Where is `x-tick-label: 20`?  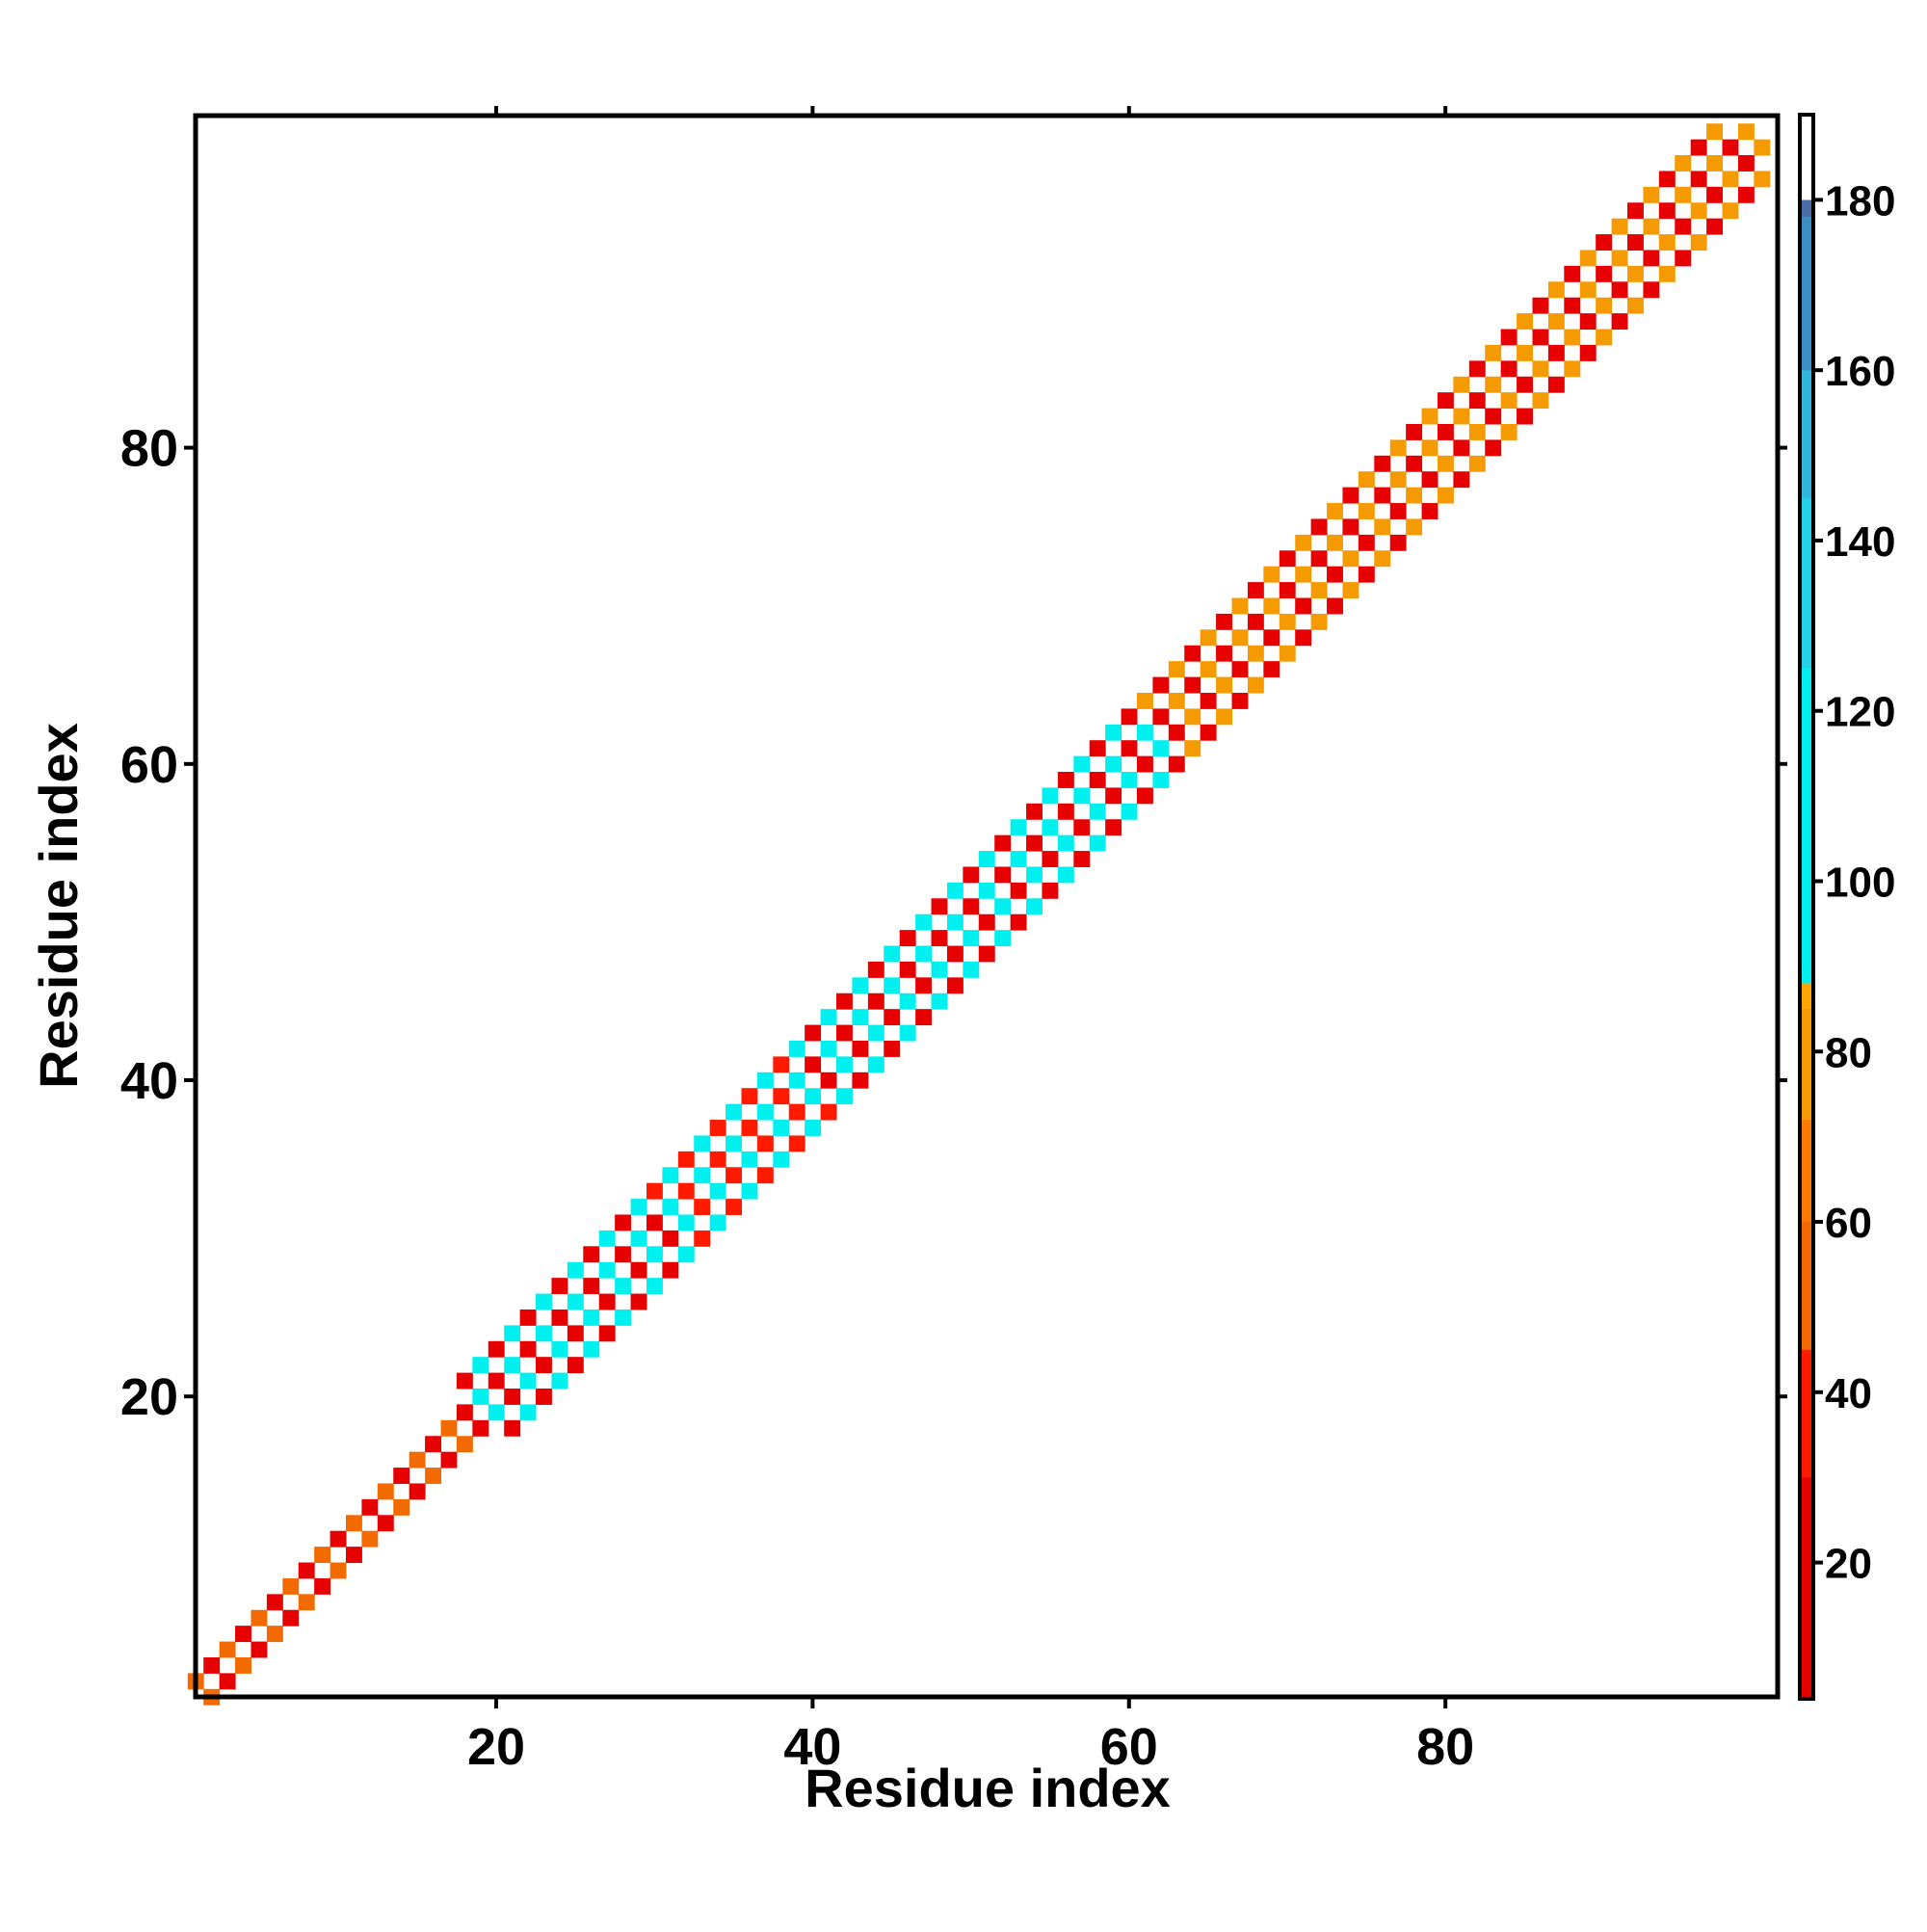
x-tick-label: 20 is located at coordinates (496, 1747).